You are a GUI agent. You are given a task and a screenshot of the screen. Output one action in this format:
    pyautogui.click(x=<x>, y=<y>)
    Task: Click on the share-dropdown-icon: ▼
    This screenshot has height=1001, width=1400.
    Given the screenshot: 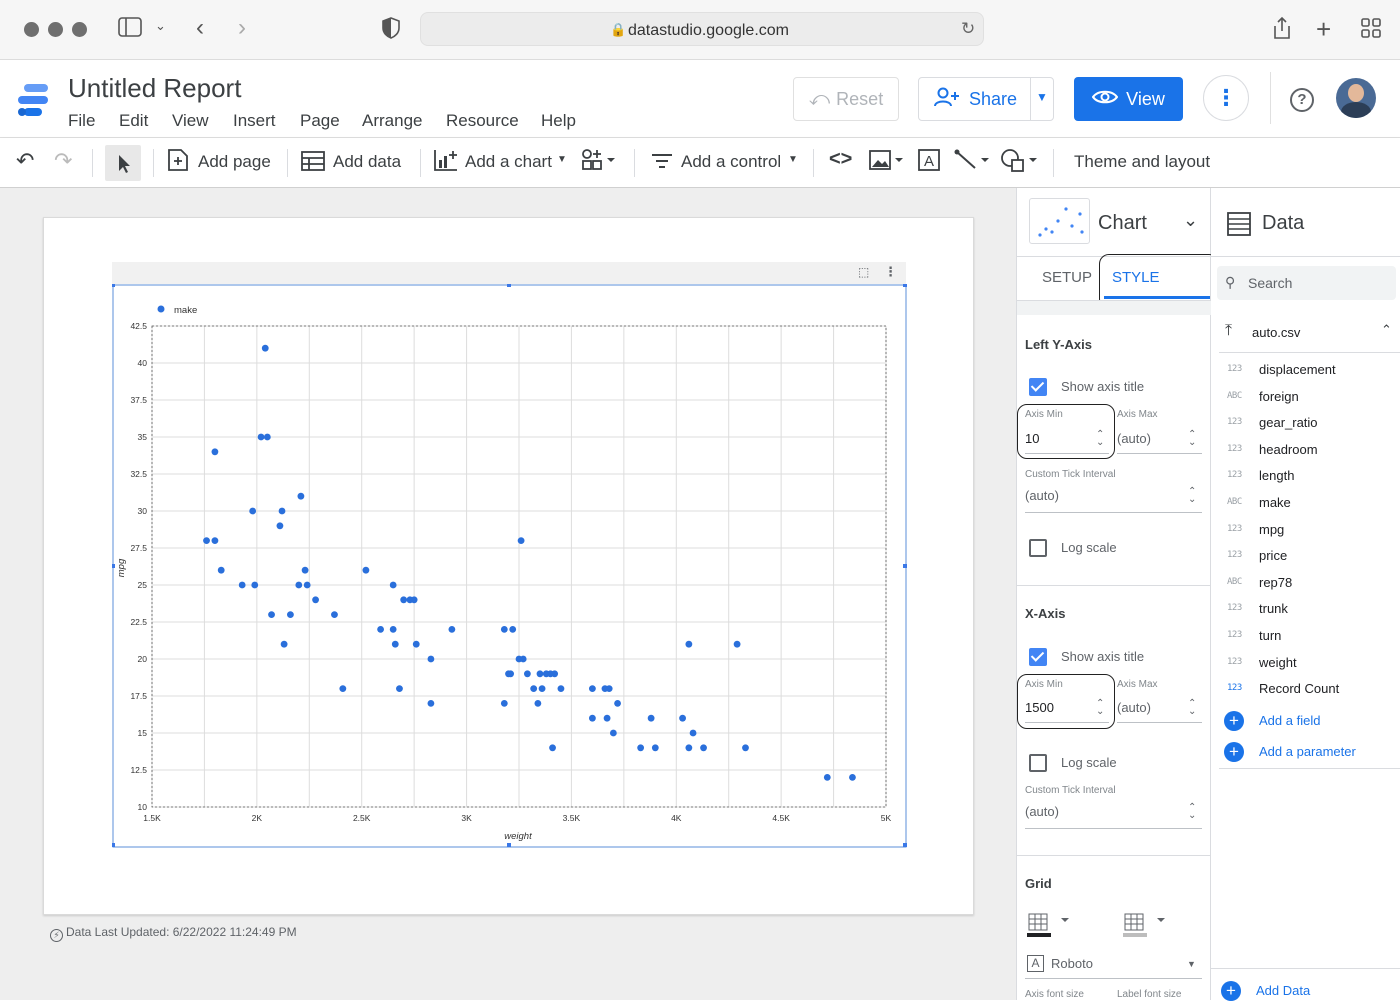 What is the action you would take?
    pyautogui.click(x=1042, y=97)
    